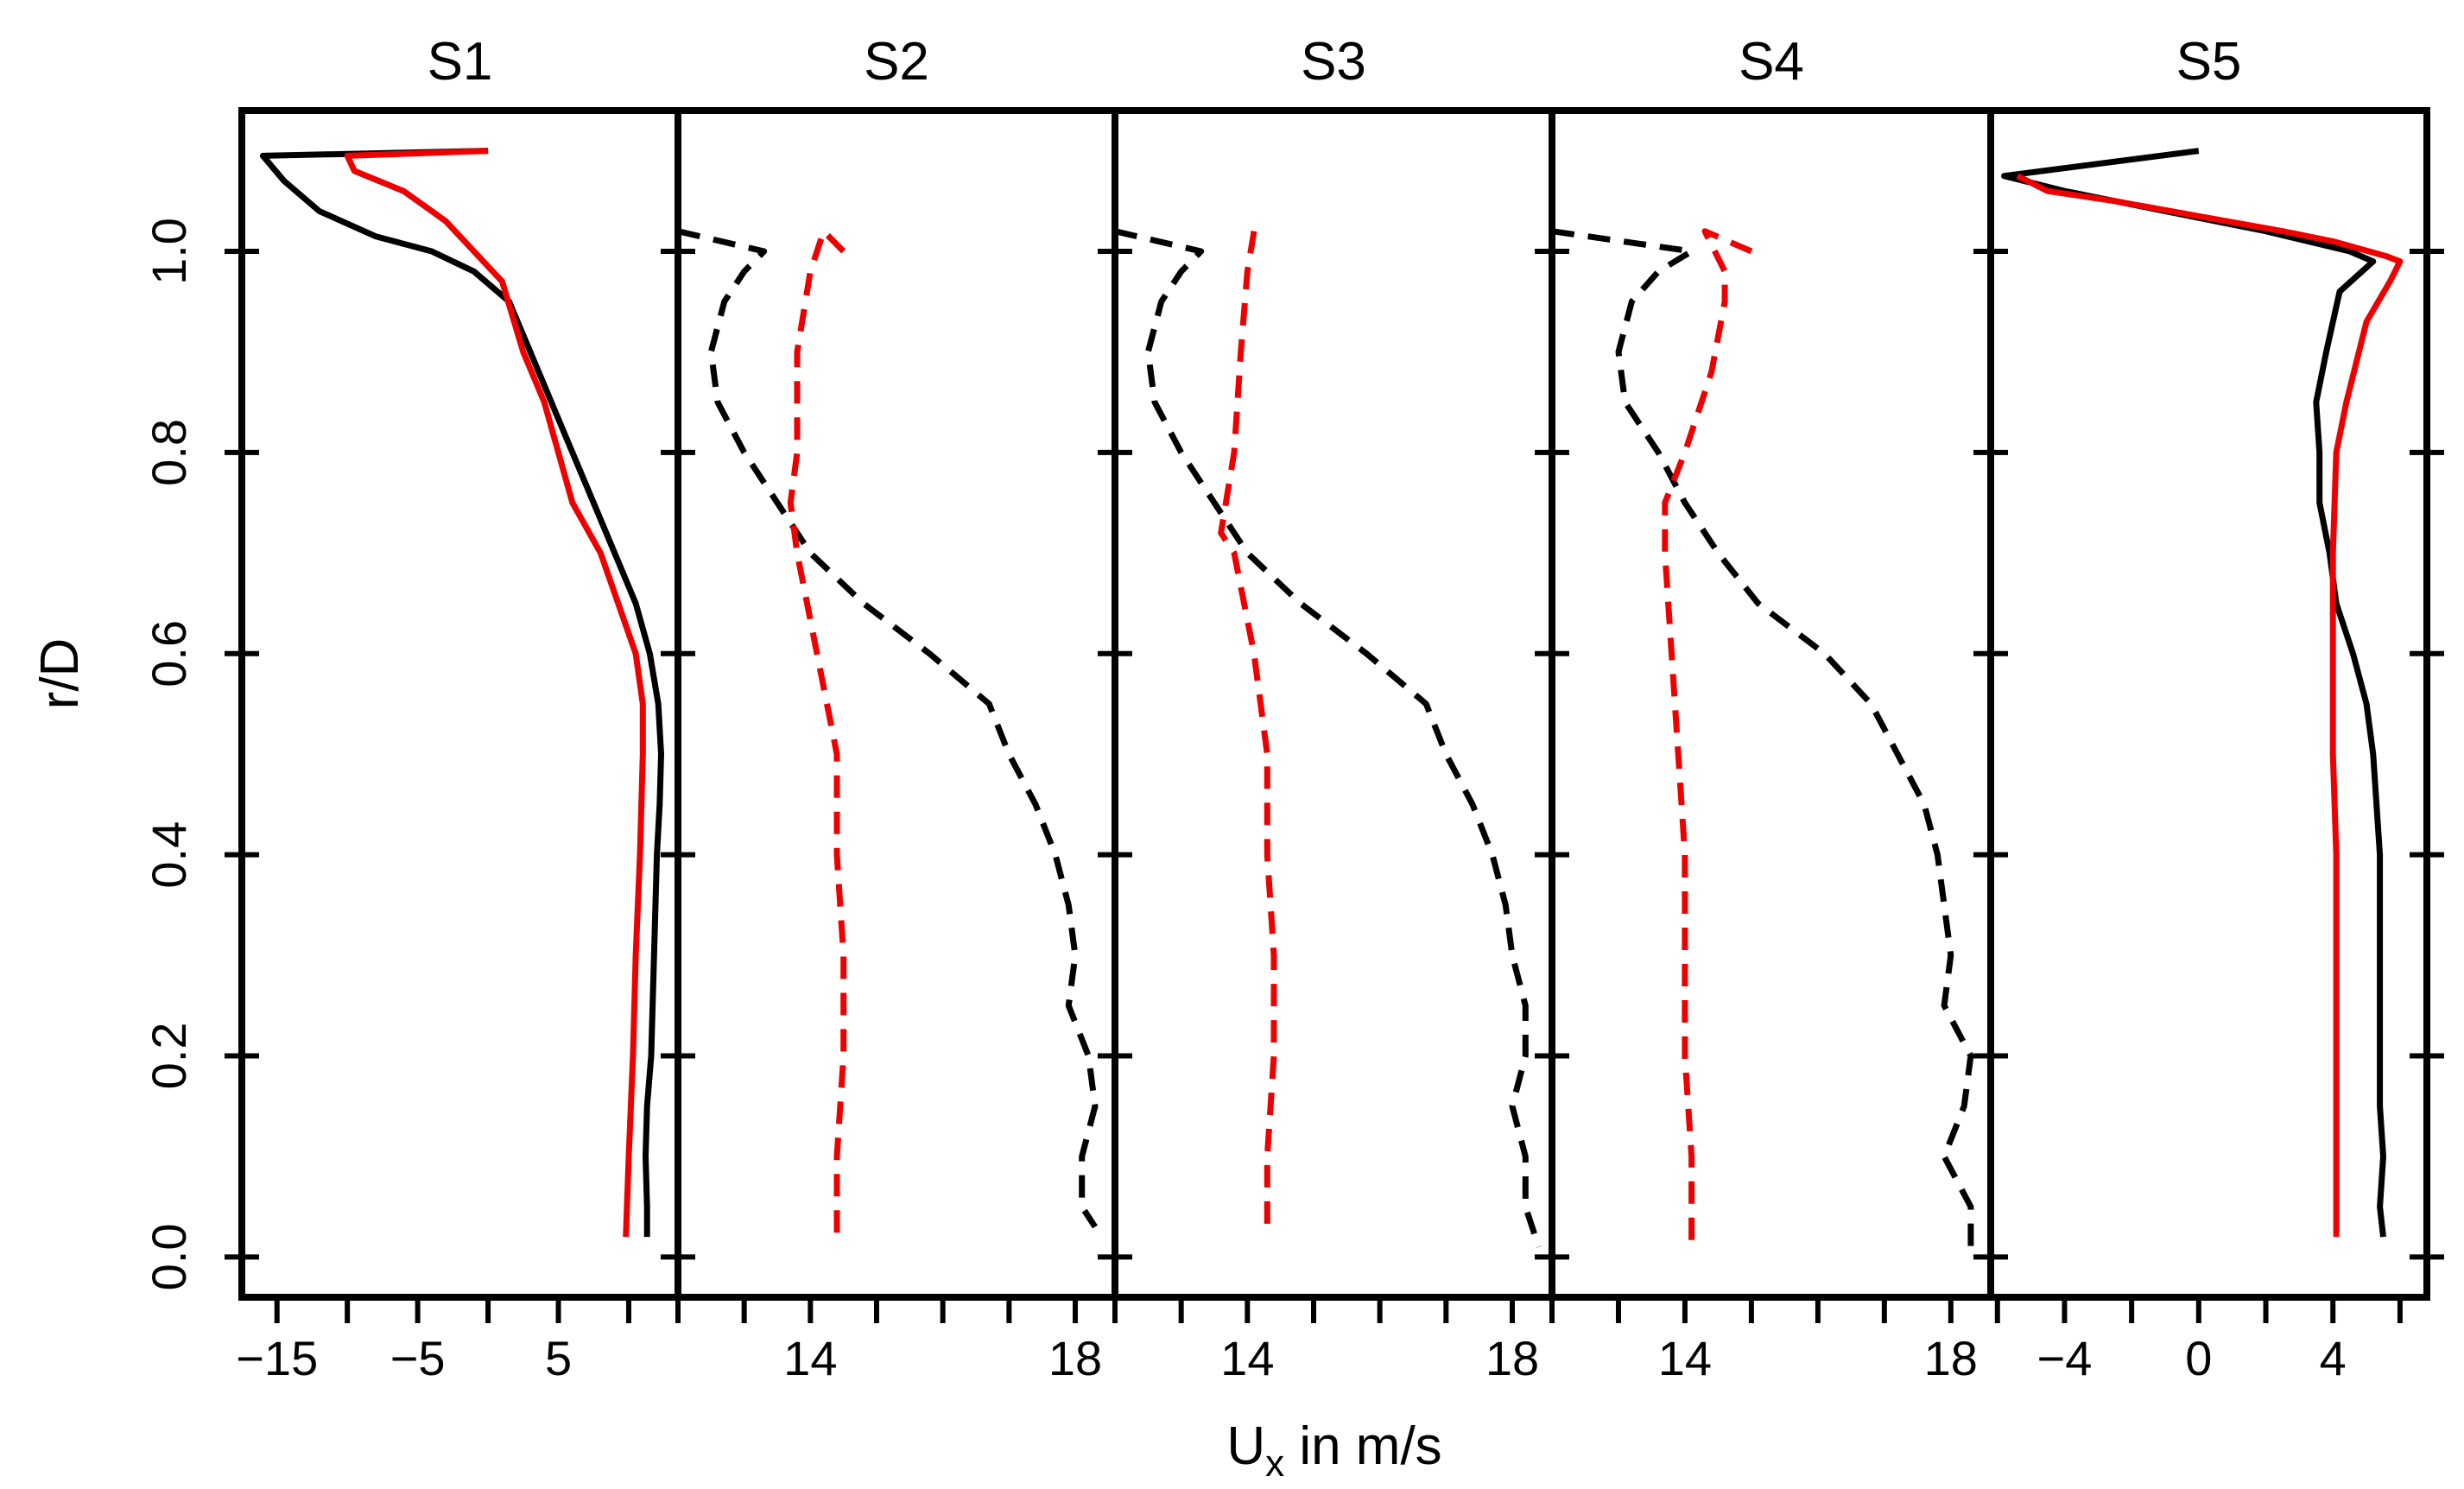 This screenshot has height=1489, width=2464. I want to click on x-tick-label: 5, so click(558, 1358).